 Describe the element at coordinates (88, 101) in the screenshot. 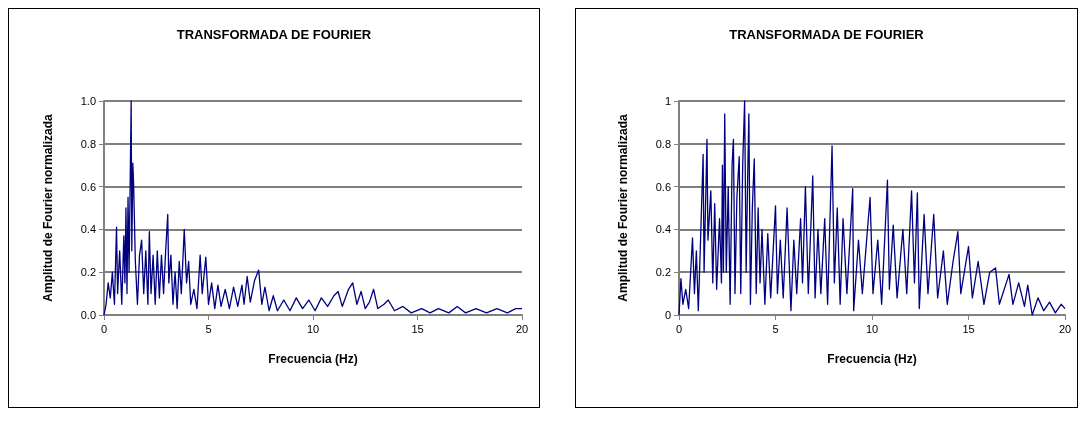

I see `y-tick-label: 1.0` at that location.